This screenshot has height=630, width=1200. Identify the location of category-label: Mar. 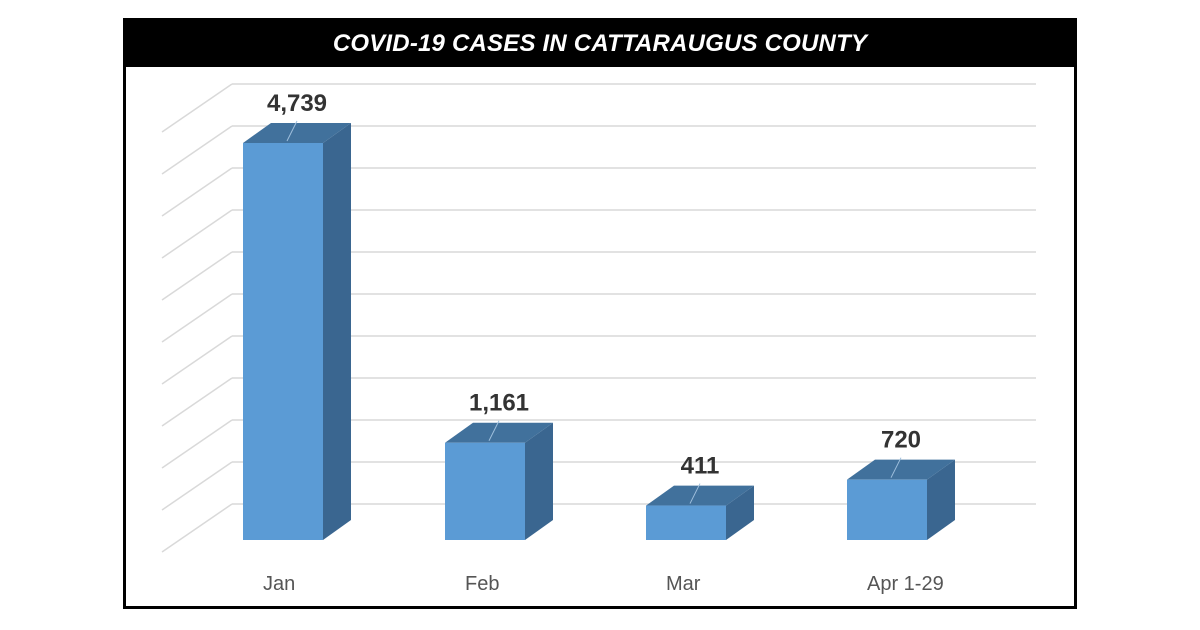
(683, 584).